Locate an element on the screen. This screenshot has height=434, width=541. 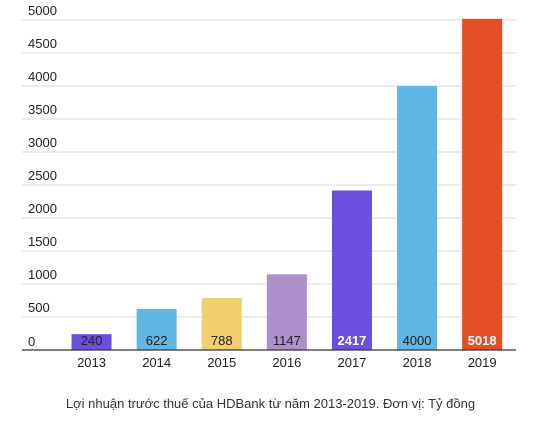
y-tick-label-2000: 2000 is located at coordinates (42, 208).